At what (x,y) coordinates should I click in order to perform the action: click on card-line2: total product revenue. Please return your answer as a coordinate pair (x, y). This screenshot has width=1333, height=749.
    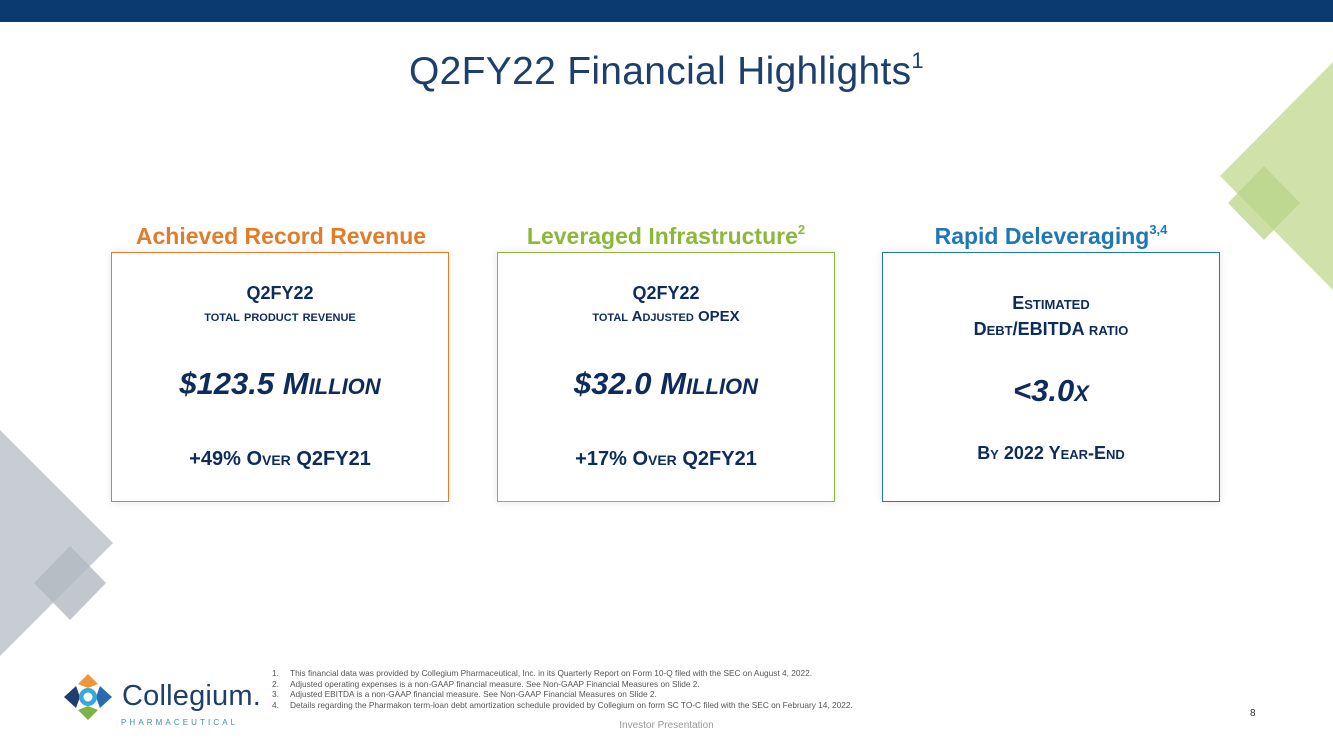
    Looking at the image, I should click on (280, 316).